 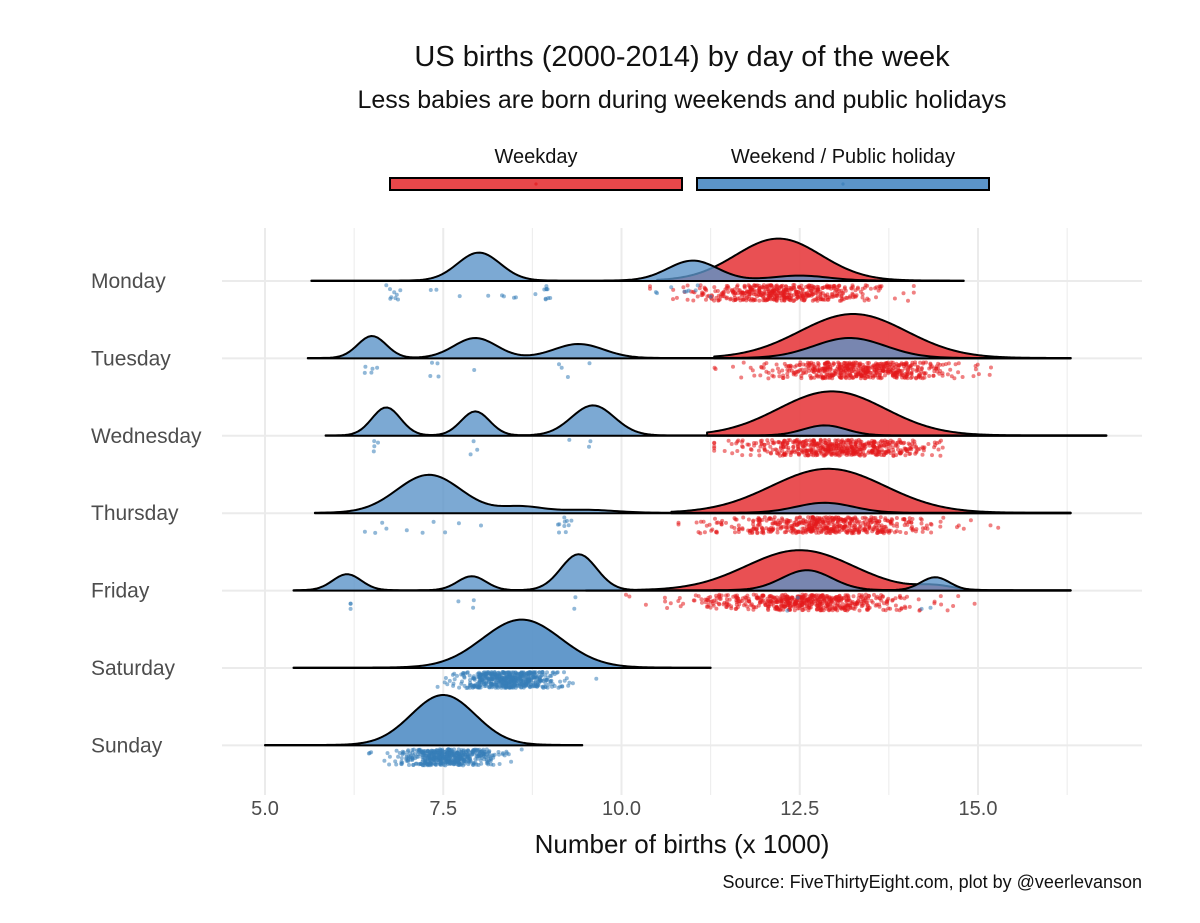 What do you see at coordinates (131, 358) in the screenshot?
I see `day-label-tuesday: Tuesday` at bounding box center [131, 358].